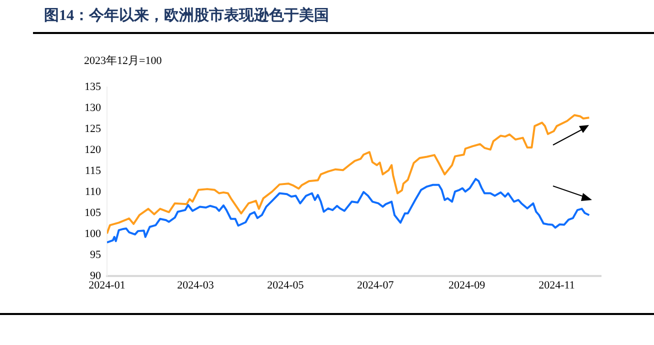  What do you see at coordinates (285, 285) in the screenshot?
I see `x-tick-label: 2024-05` at bounding box center [285, 285].